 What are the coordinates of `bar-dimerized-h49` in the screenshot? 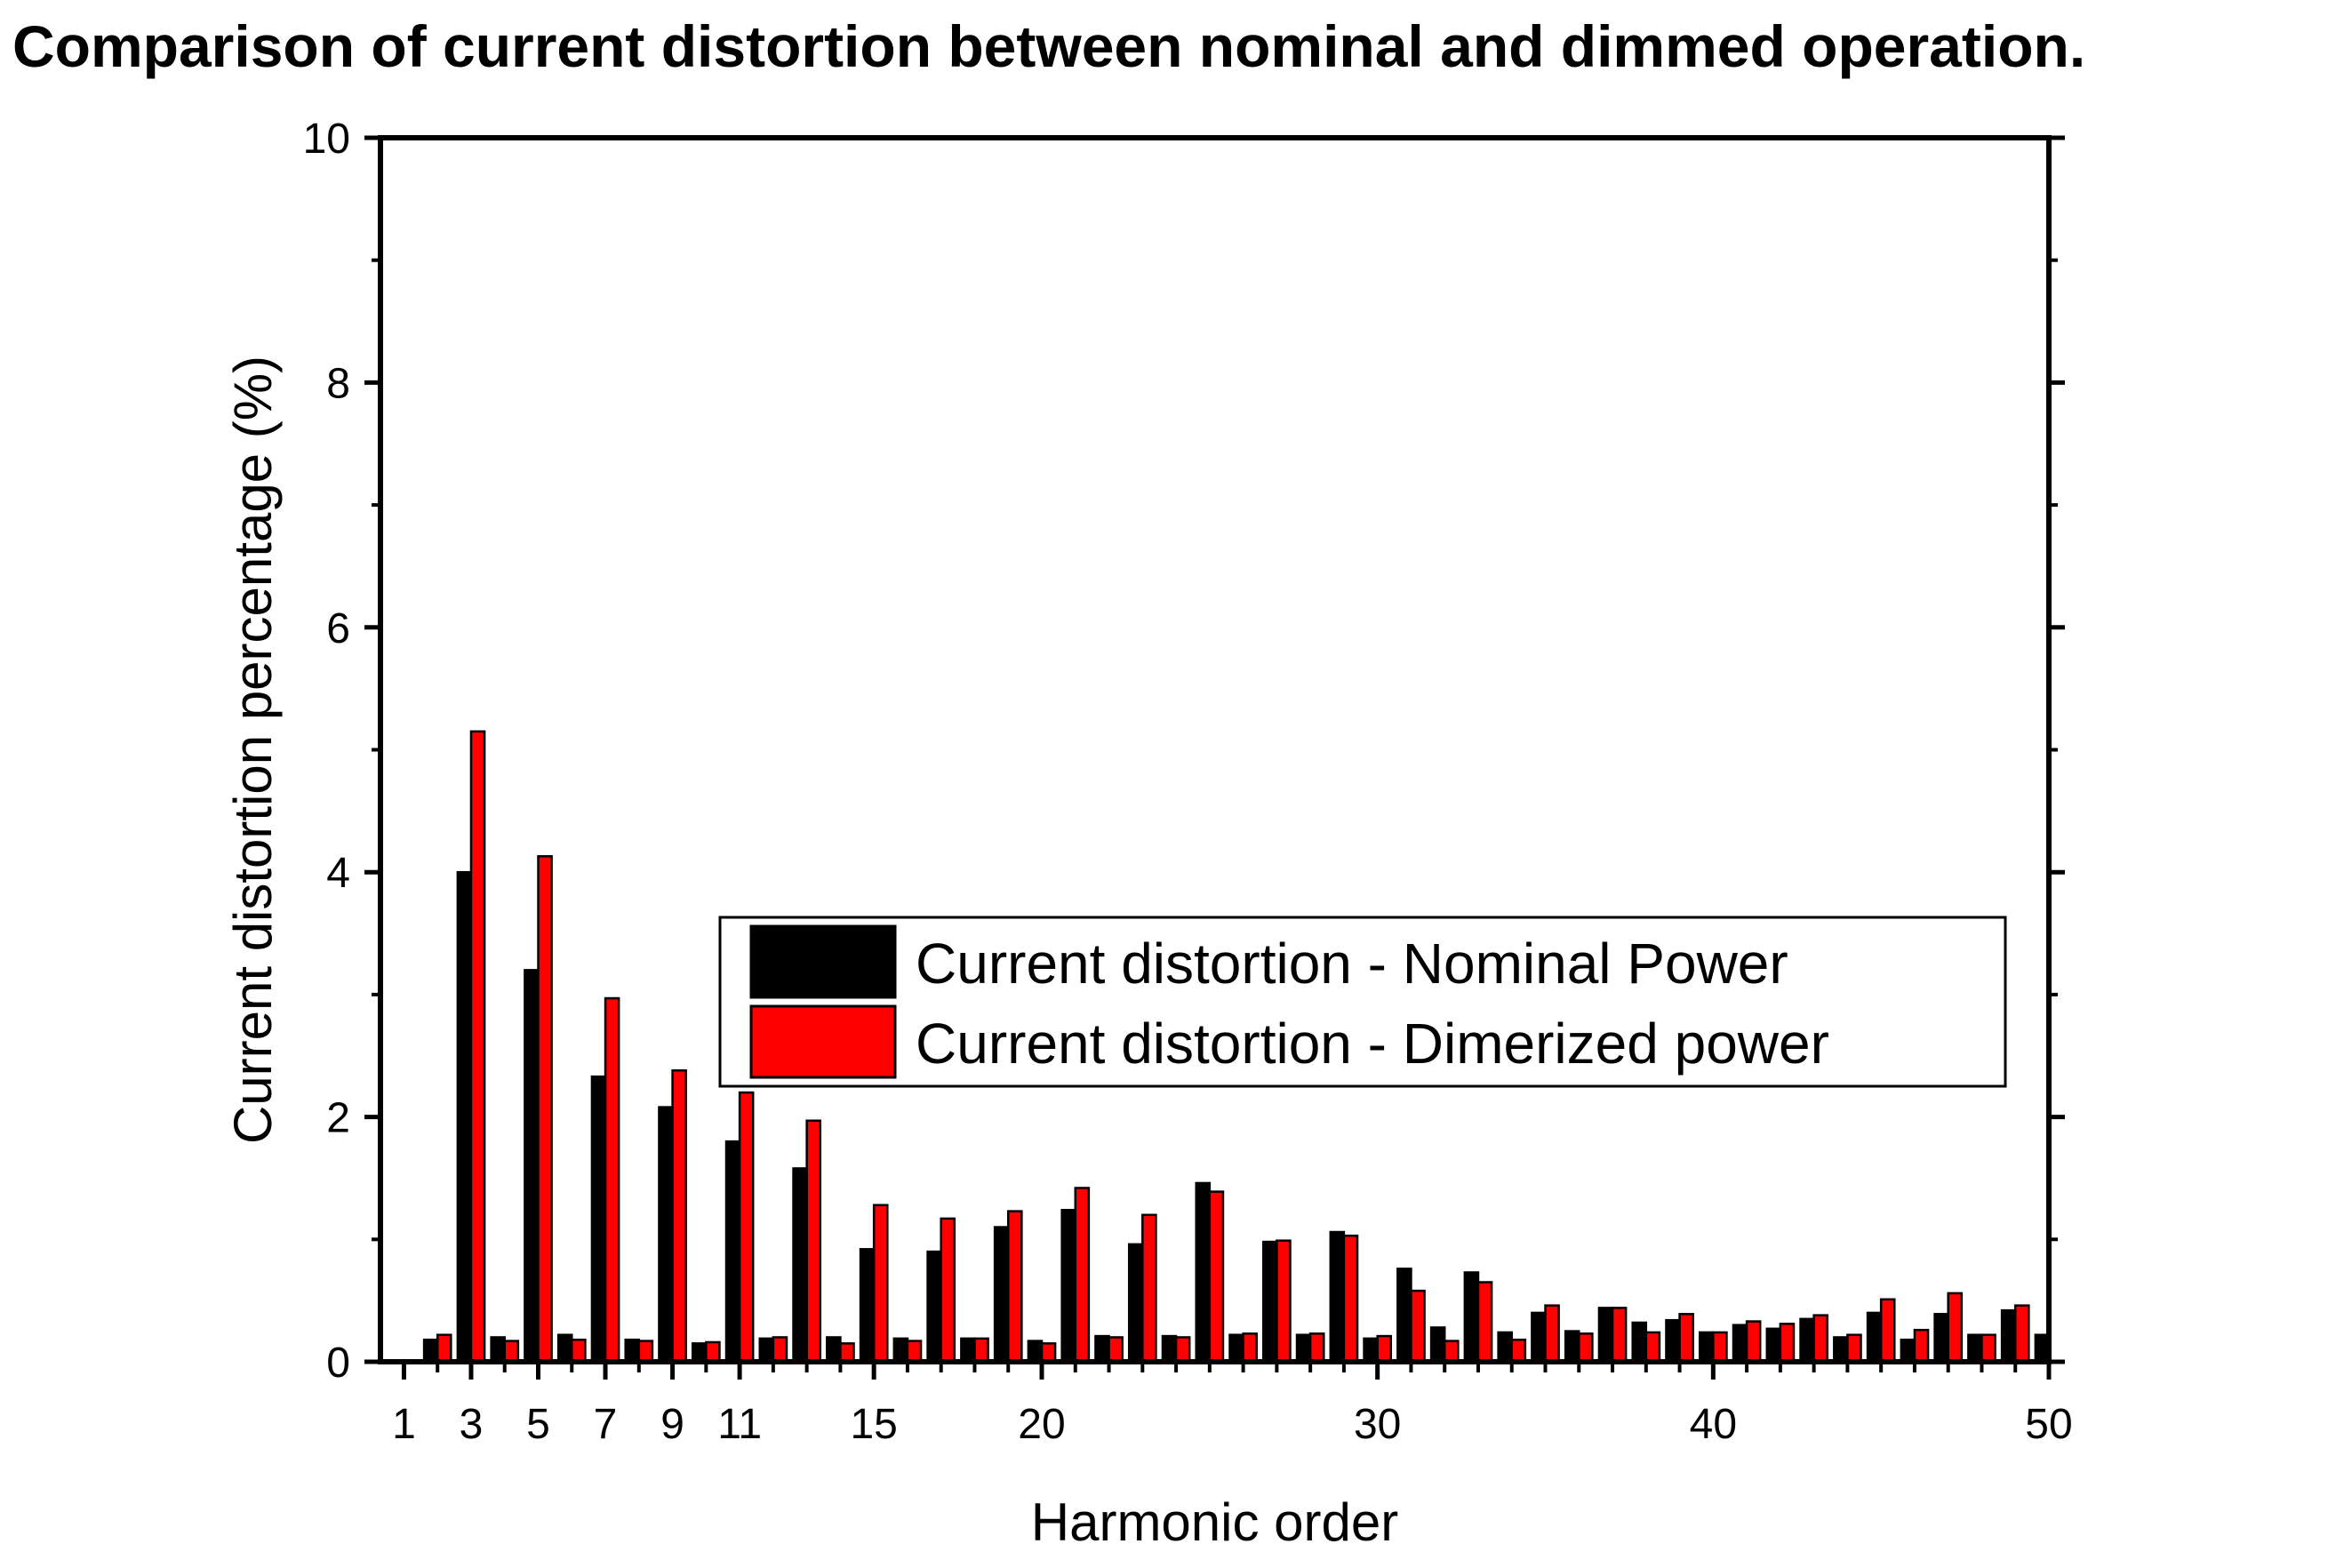 It's located at (2021, 1334).